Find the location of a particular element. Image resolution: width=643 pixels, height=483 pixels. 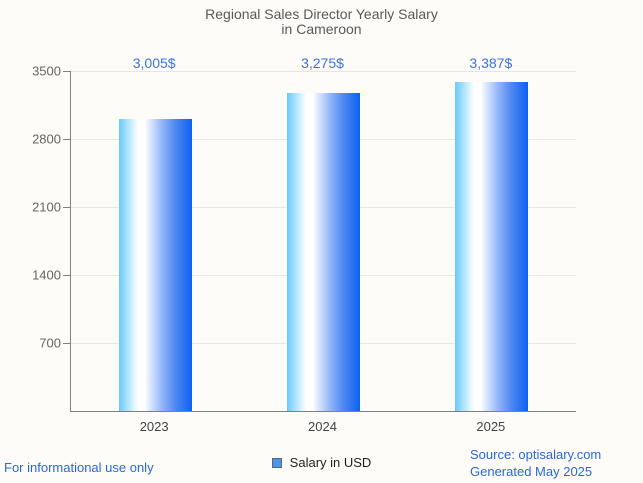

x-axis-label-2024: 2024 is located at coordinates (322, 426).